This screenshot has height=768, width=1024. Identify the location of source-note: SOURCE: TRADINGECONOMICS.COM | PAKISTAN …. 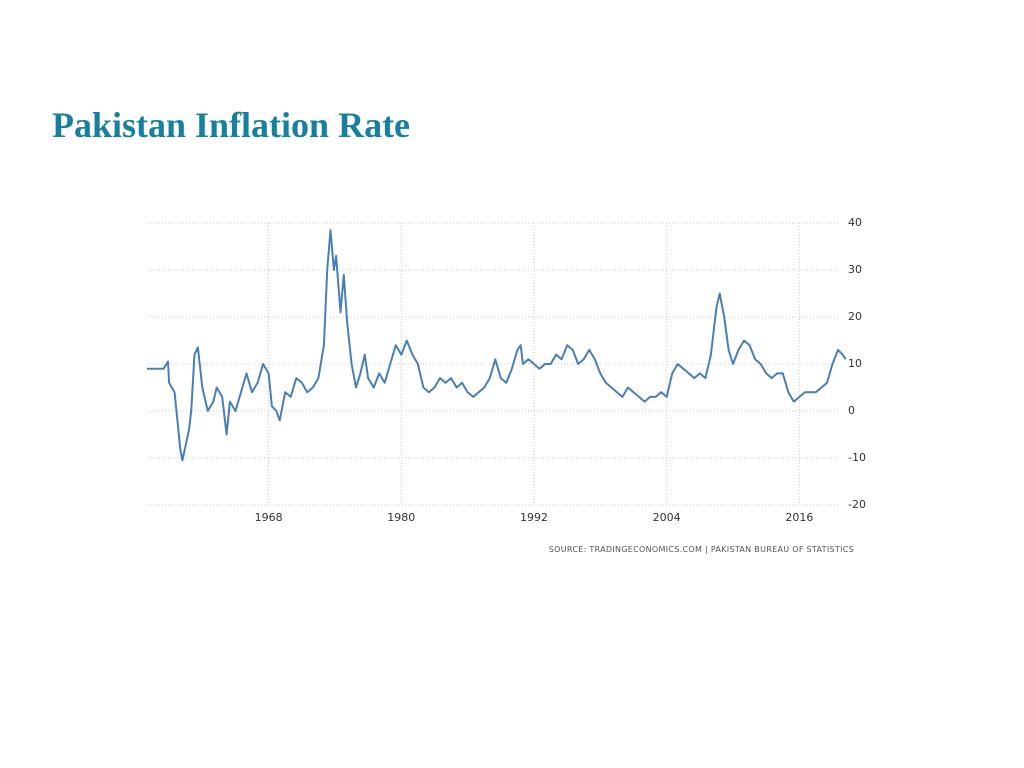
(701, 549).